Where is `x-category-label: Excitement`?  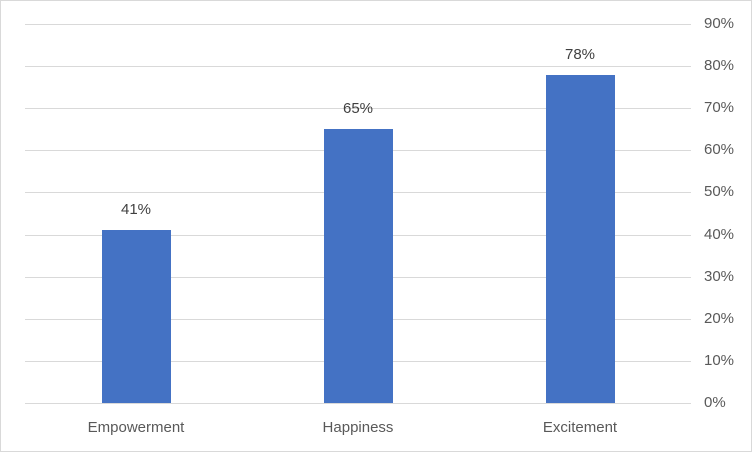 x-category-label: Excitement is located at coordinates (580, 427).